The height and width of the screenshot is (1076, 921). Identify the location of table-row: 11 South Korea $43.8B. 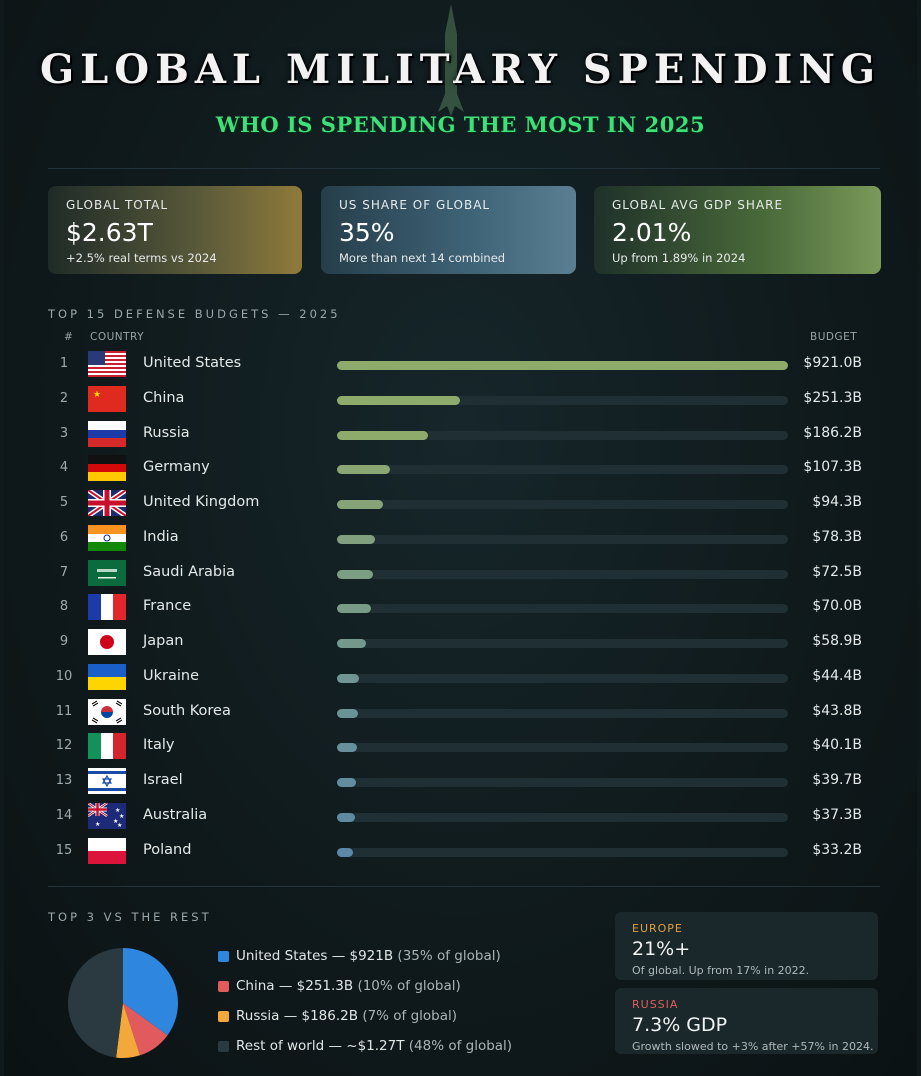
(460, 713).